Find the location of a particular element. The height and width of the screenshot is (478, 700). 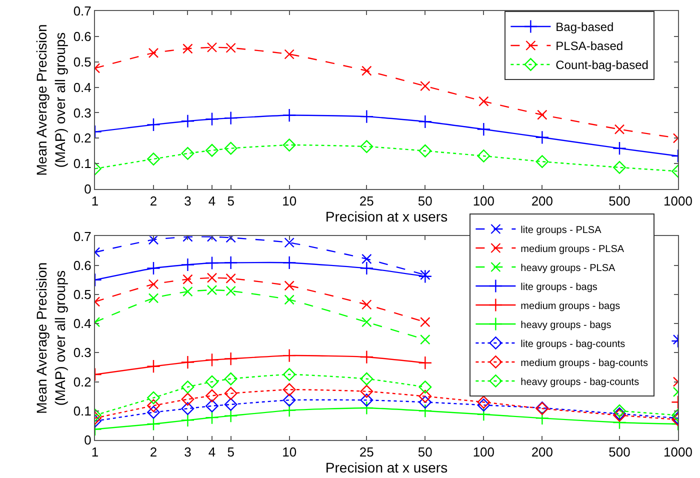

legend-label: PLSA-based is located at coordinates (590, 46).